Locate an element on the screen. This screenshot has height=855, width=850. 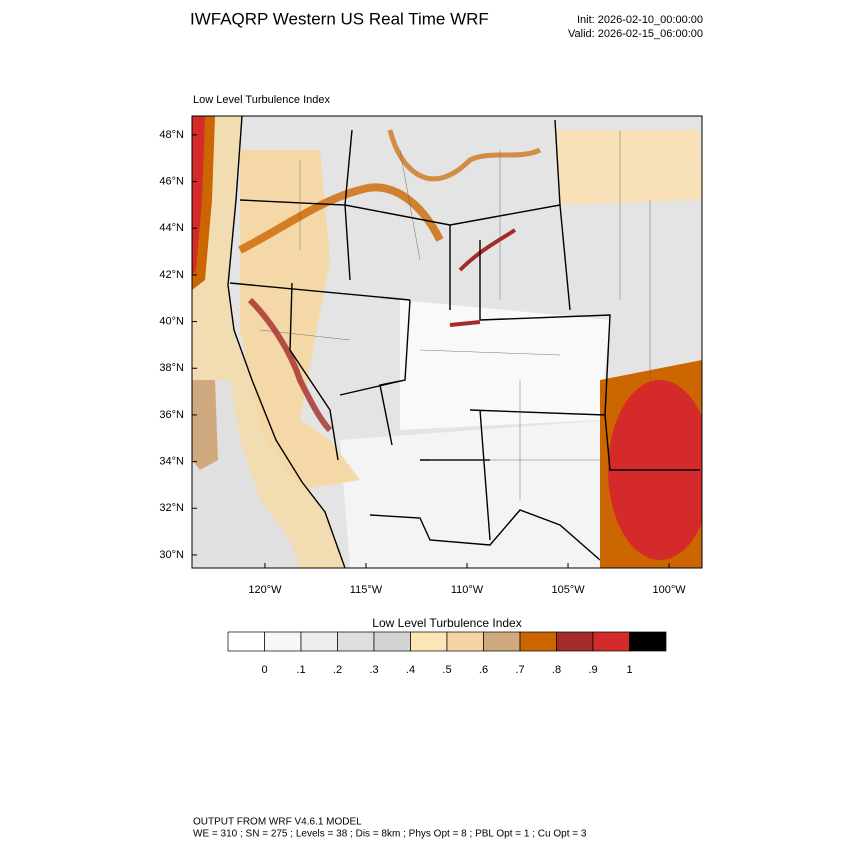
title: IWFAQRP Western US Real Time WRF is located at coordinates (339, 18).